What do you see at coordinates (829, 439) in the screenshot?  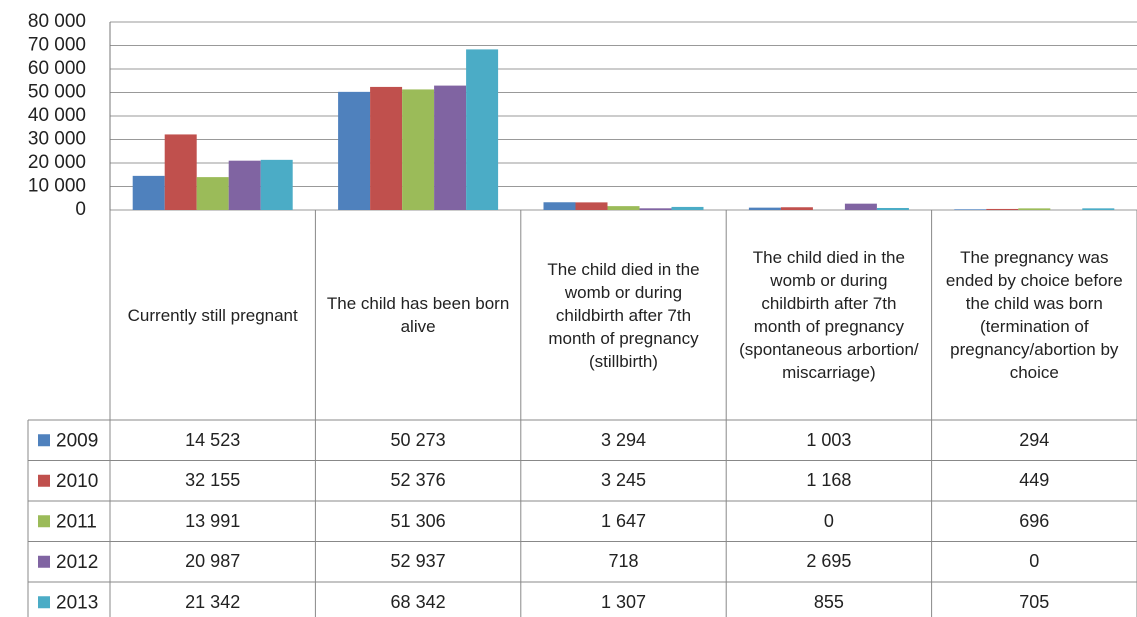 I see `table-value: 1 003` at bounding box center [829, 439].